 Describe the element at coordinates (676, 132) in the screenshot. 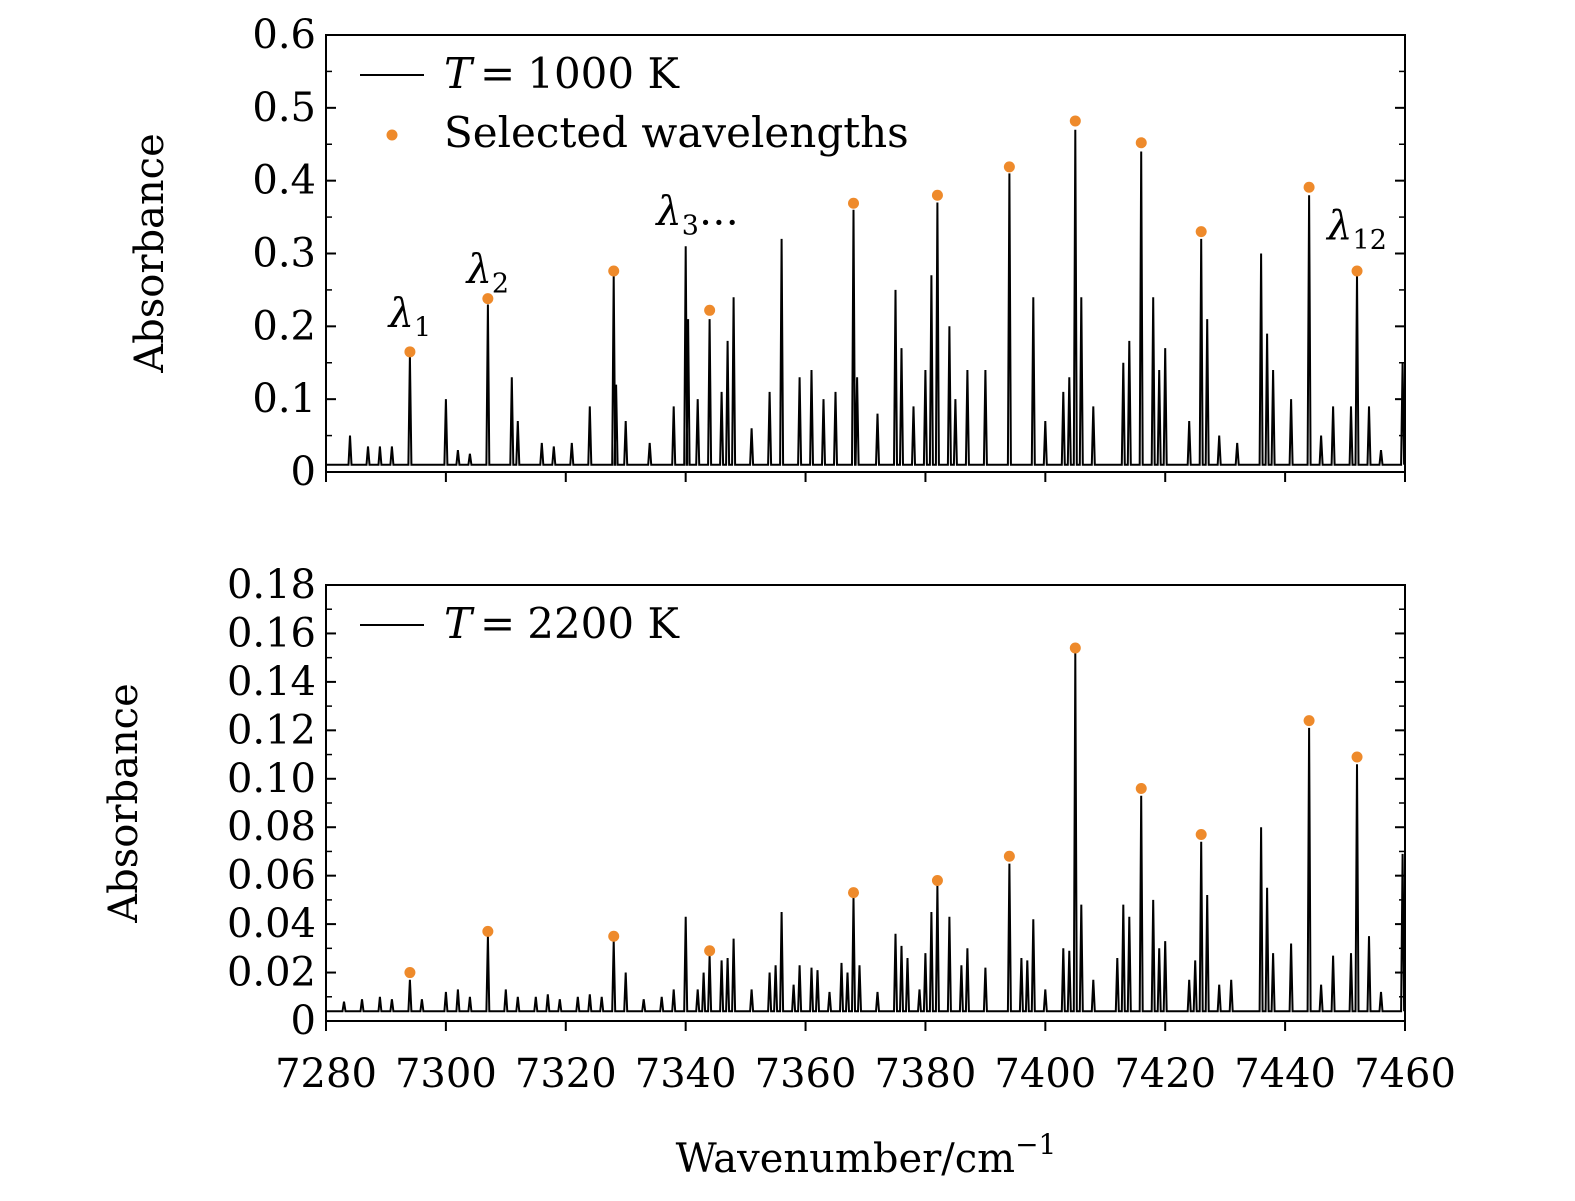

I see `legend-marker-label: Selected wavelengths` at that location.